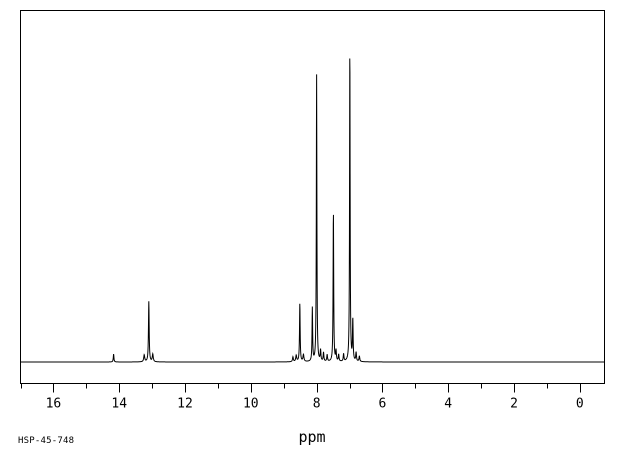  What do you see at coordinates (46, 441) in the screenshot?
I see `sample-id-label: HSP-45-748` at bounding box center [46, 441].